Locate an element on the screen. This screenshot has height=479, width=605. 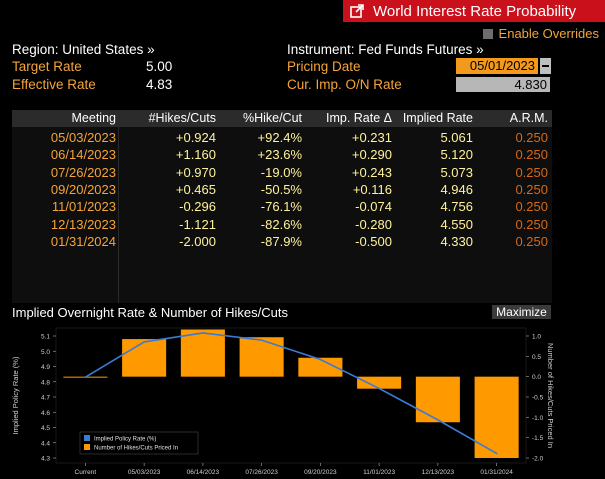
cell-imp-rate-delta: -0.500 is located at coordinates (373, 241).